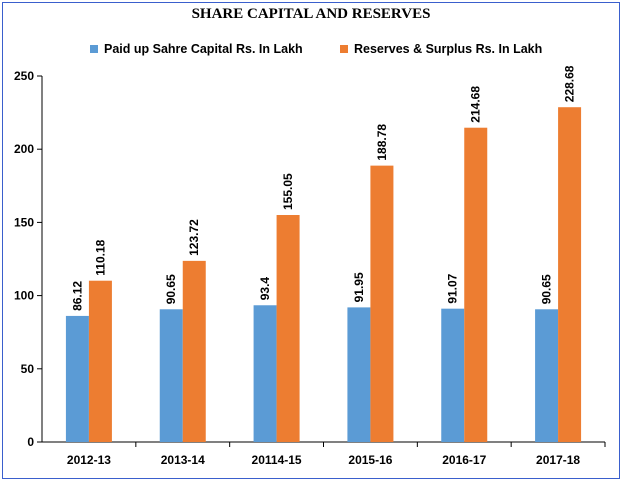 This screenshot has width=642, height=500. Describe the element at coordinates (476, 104) in the screenshot. I see `data-label: 214.68` at that location.